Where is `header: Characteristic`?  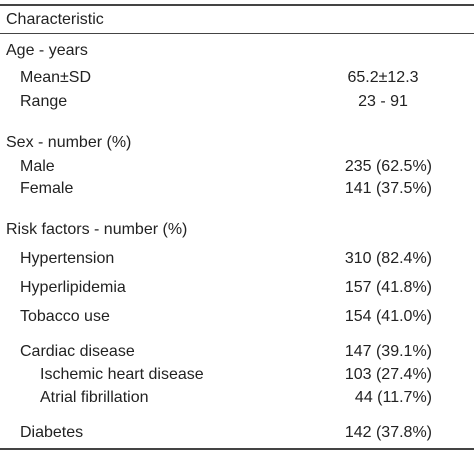 header: Characteristic is located at coordinates (55, 19).